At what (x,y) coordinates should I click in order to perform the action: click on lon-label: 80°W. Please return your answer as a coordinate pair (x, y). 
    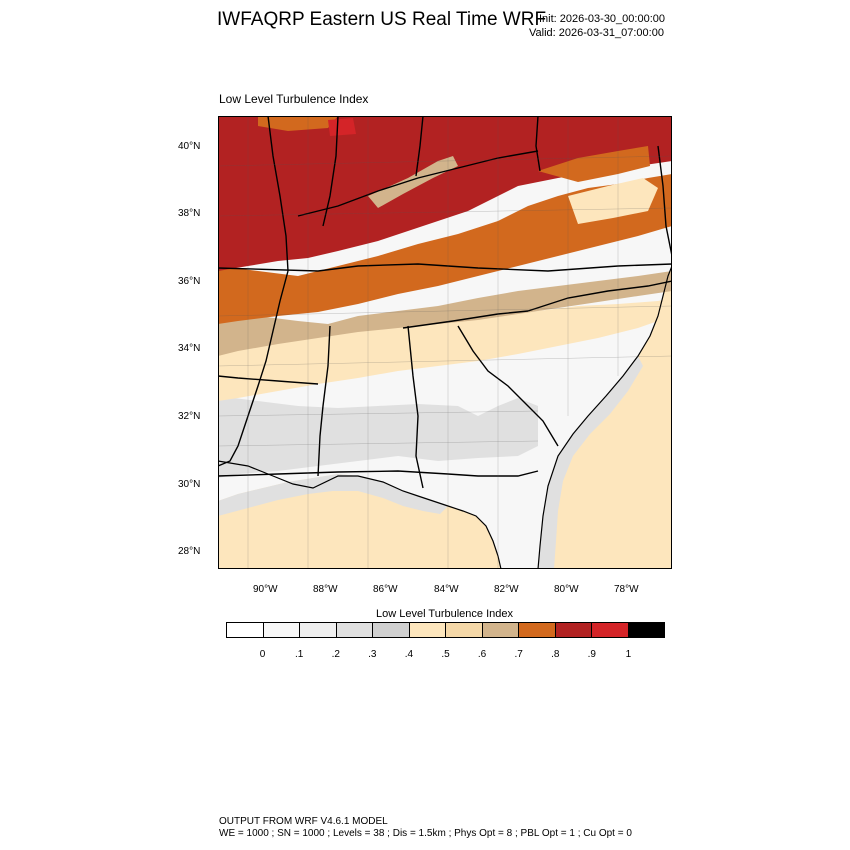
    Looking at the image, I should click on (566, 589).